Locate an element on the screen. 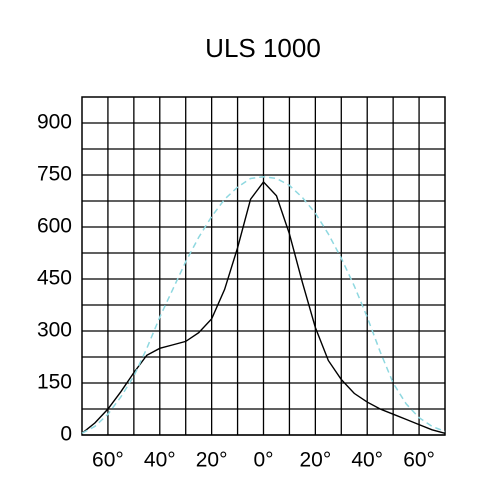 Image resolution: width=500 pixels, height=500 pixels. y-tick-label: 450 is located at coordinates (54, 278).